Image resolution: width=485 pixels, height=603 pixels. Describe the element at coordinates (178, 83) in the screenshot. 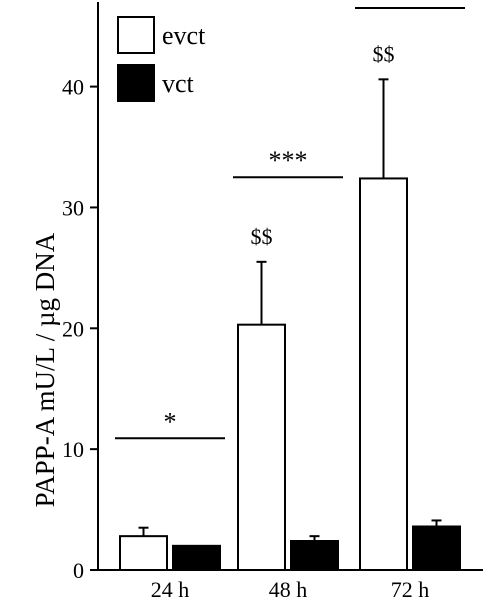

I see `legend-label-vct: vct` at that location.